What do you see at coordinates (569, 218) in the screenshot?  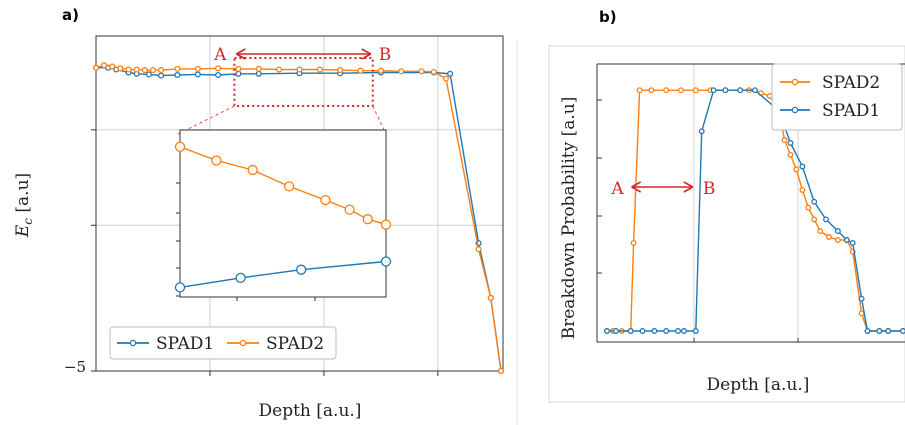 I see `panel-b-y-axis-label: Breakdown Probability [a.u]` at bounding box center [569, 218].